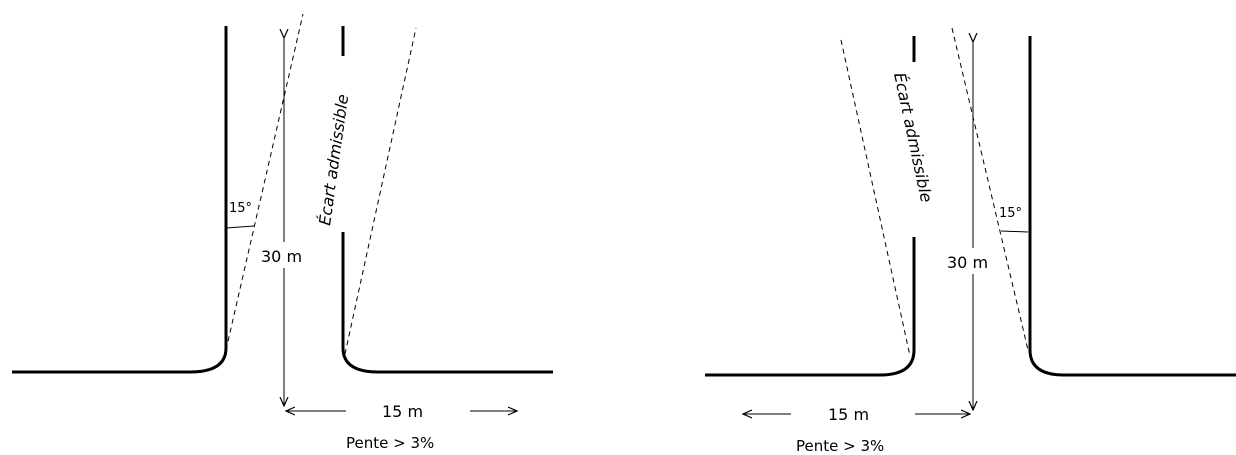 Image resolution: width=1236 pixels, height=455 pixels. What do you see at coordinates (840, 446) in the screenshot?
I see `right-slope-label: Pente > 3%` at bounding box center [840, 446].